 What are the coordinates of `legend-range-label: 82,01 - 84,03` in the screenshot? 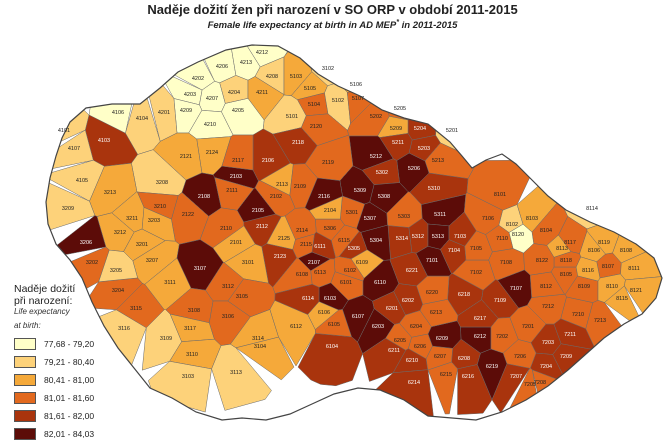 It's located at (69, 434).